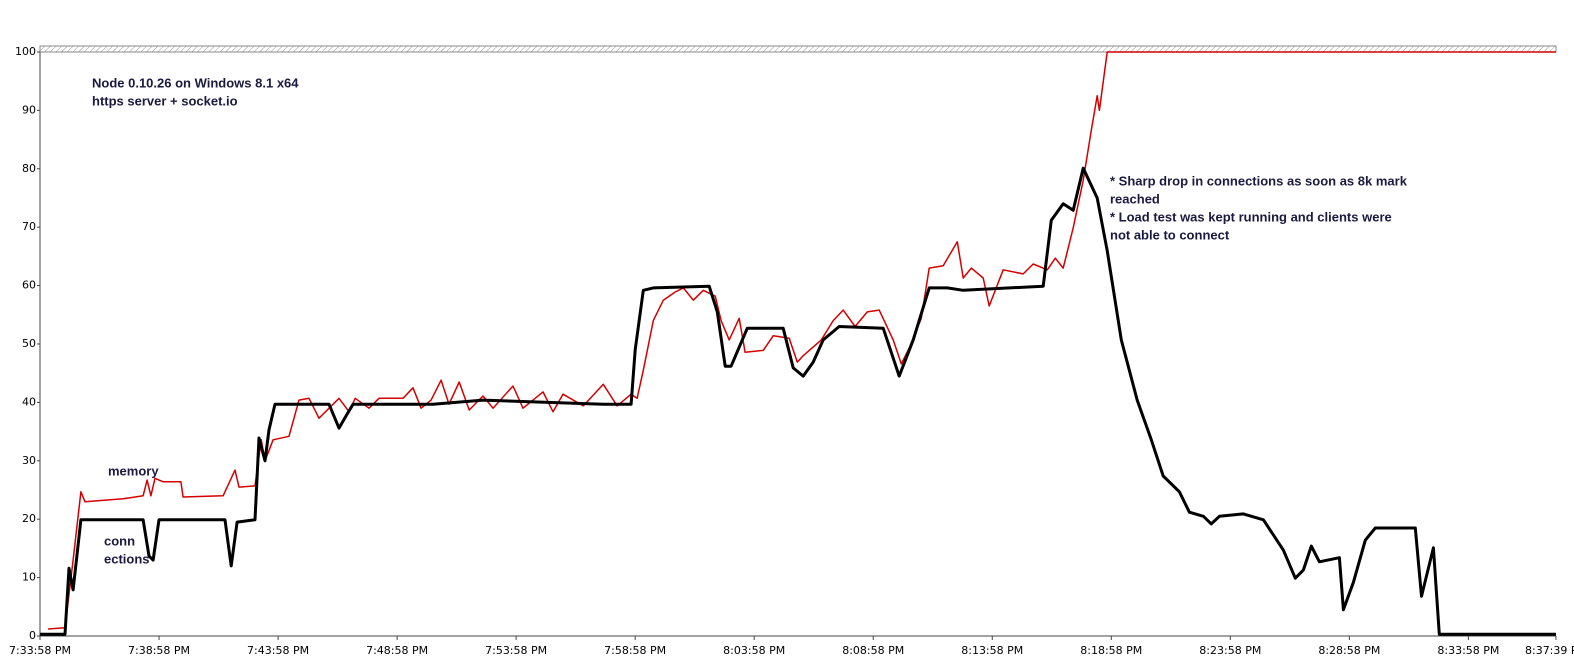  Describe the element at coordinates (29, 168) in the screenshot. I see `y-tick-label: 80` at that location.